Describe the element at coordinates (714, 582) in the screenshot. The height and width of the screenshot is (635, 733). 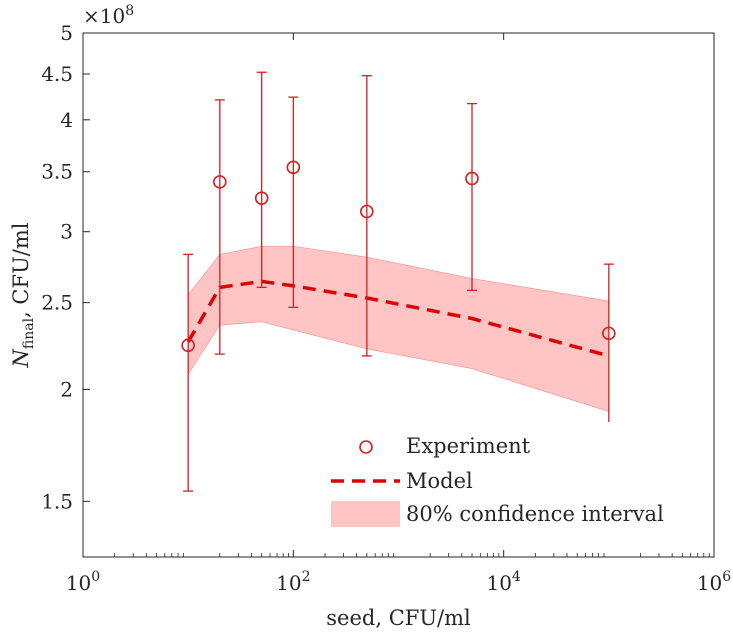
I see `x-tick-label: 10⁶` at that location.